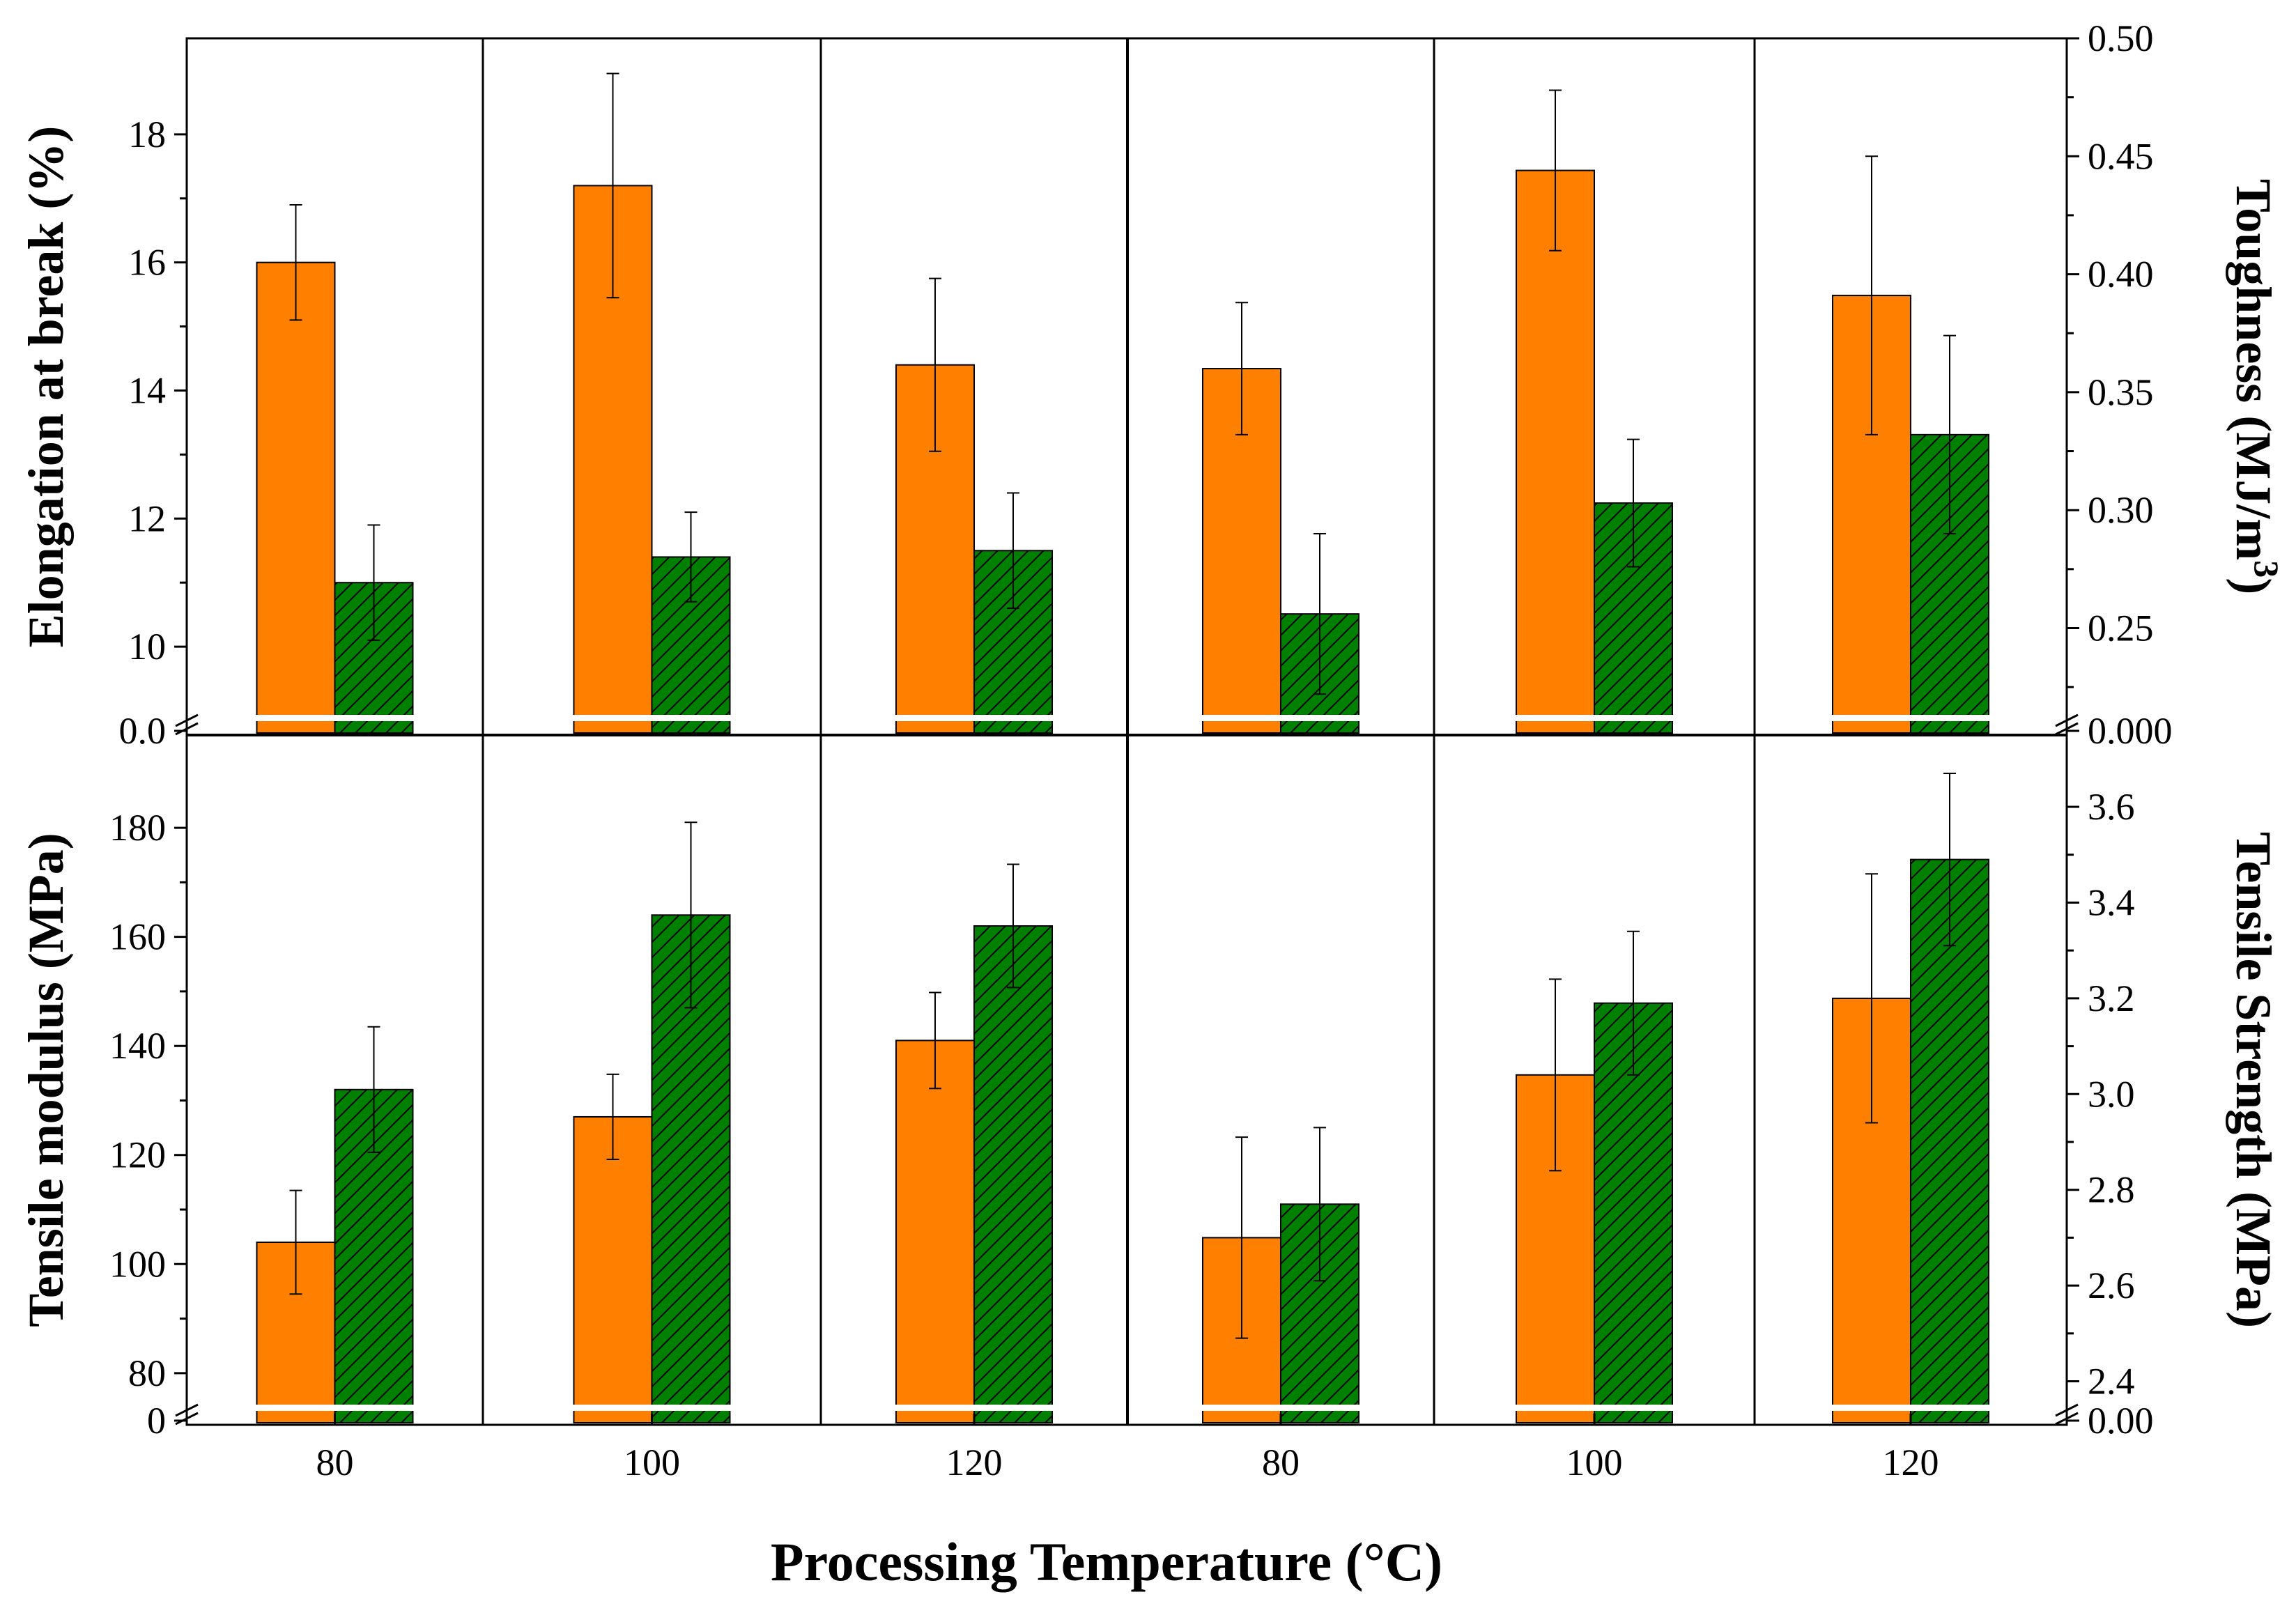 The image size is (2296, 1599). What do you see at coordinates (147, 134) in the screenshot?
I see `elongation-tick-label: 18` at bounding box center [147, 134].